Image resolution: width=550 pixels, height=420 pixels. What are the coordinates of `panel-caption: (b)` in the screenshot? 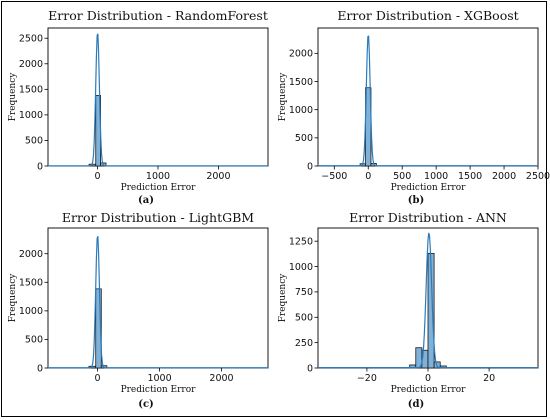 It's located at (416, 200).